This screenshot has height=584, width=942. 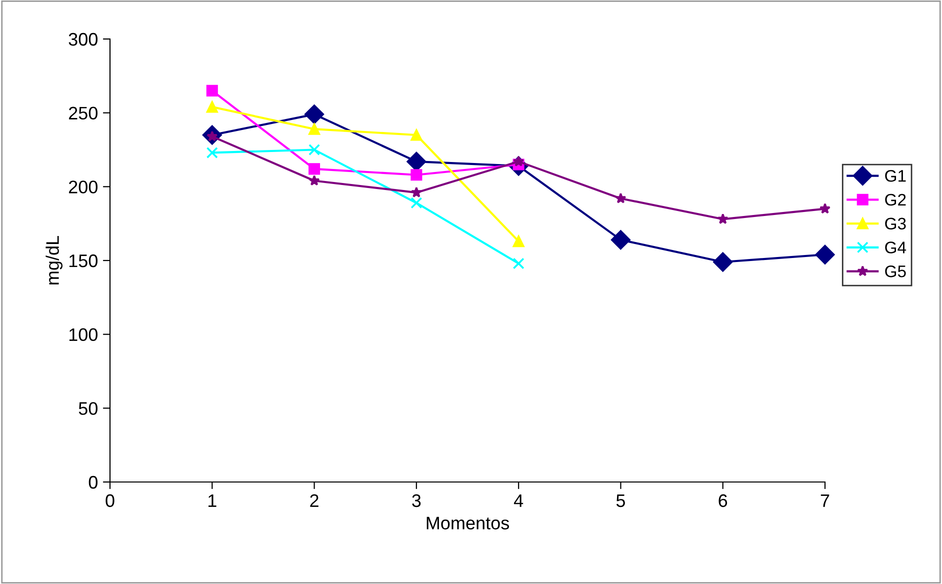 What do you see at coordinates (83, 187) in the screenshot?
I see `y-tick-label: 200` at bounding box center [83, 187].